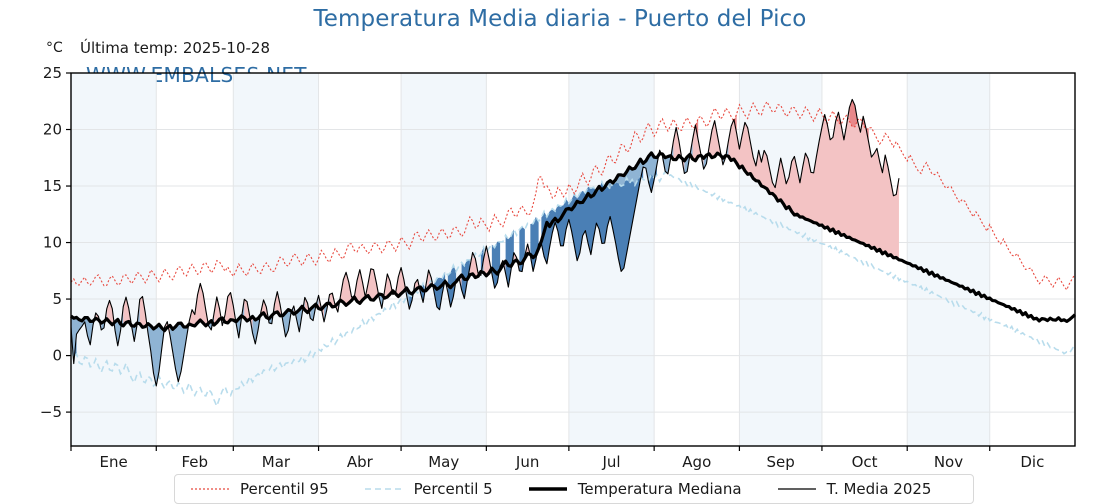 The height and width of the screenshot is (504, 1120). What do you see at coordinates (194, 462) in the screenshot?
I see `x-tick-label: Feb` at bounding box center [194, 462].